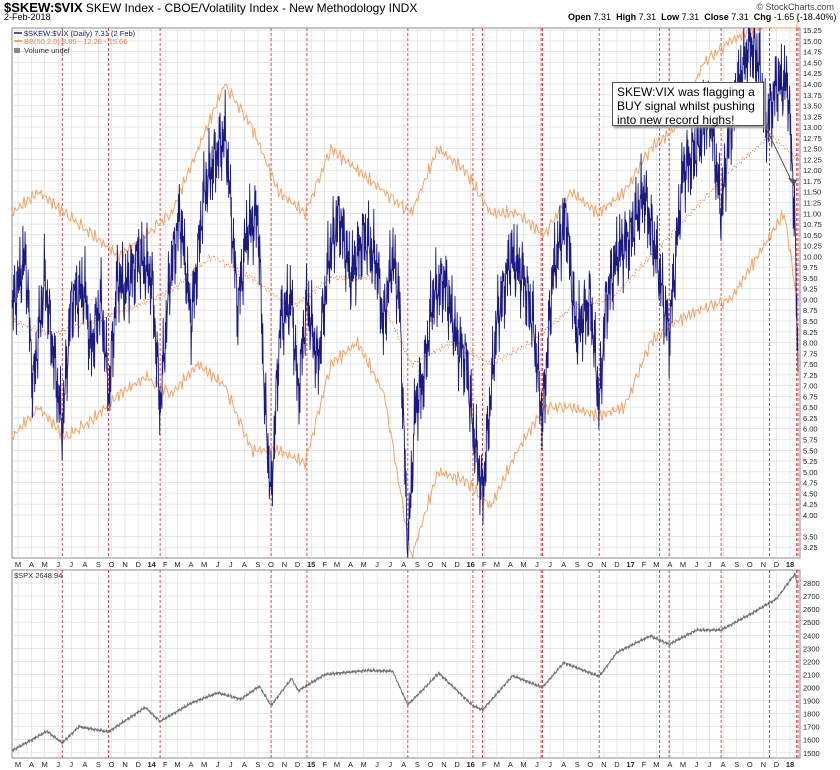 This screenshot has height=770, width=840. Describe the element at coordinates (790, 764) in the screenshot. I see `x-tick-label: 18` at that location.